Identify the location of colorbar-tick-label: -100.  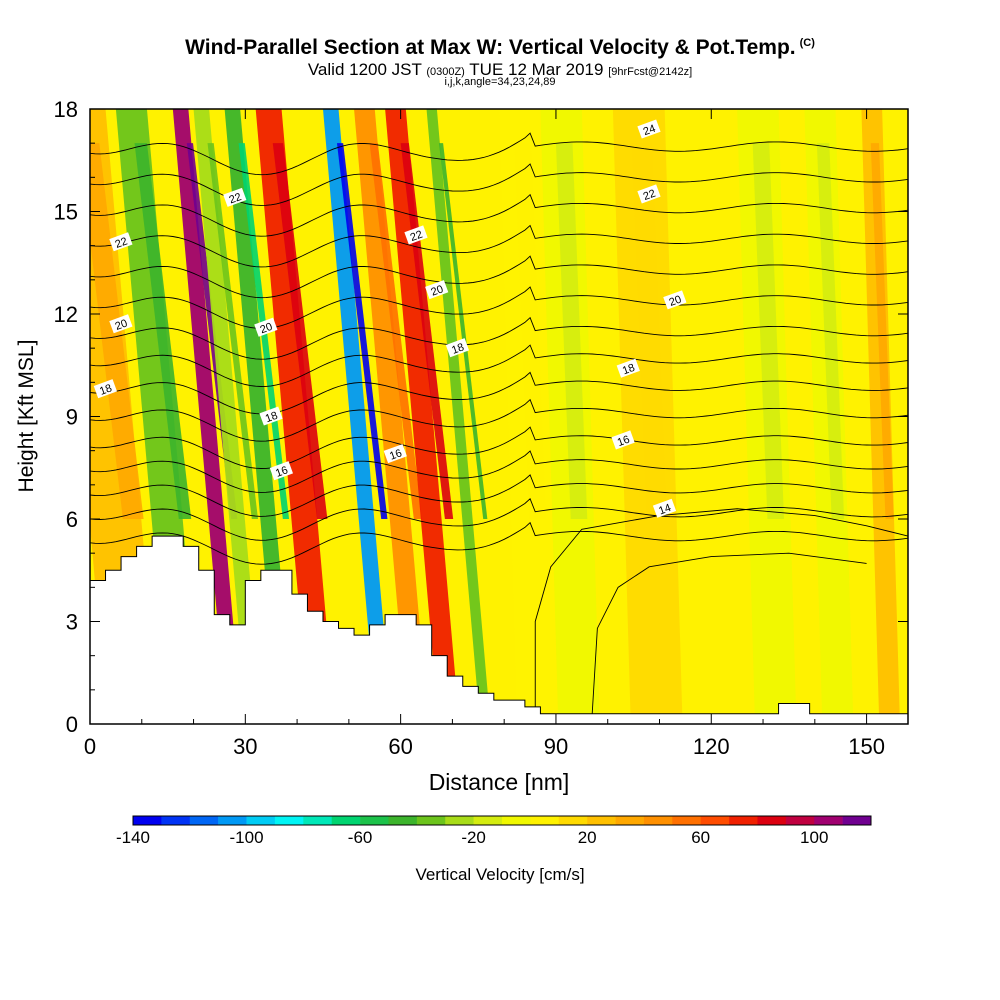
(247, 837).